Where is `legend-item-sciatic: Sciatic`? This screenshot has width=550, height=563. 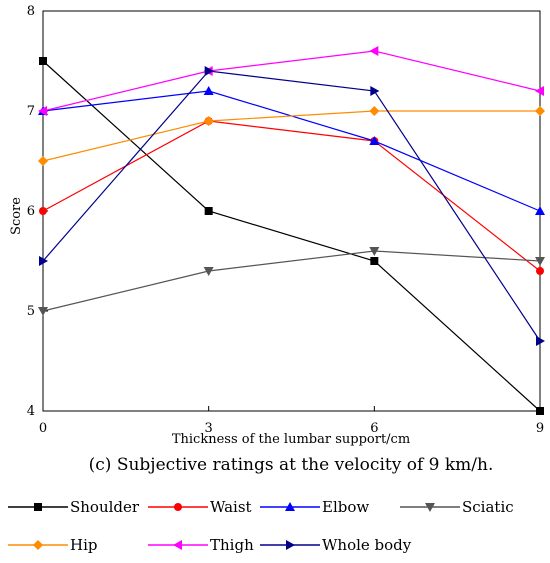 legend-item-sciatic: Sciatic is located at coordinates (457, 507).